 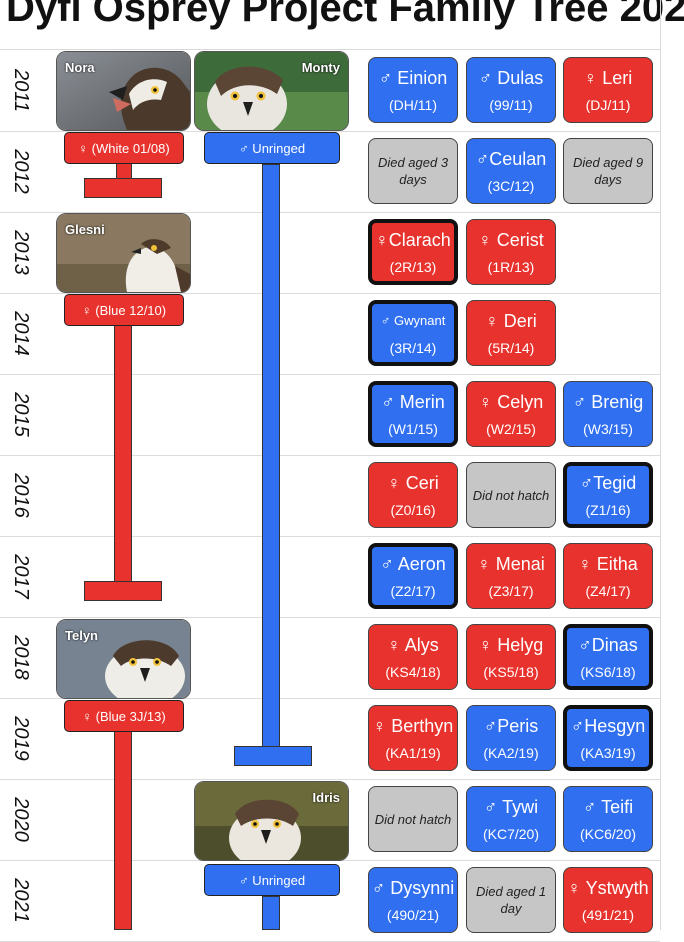 I want to click on chick-name: ♀ Ceri, so click(x=413, y=483).